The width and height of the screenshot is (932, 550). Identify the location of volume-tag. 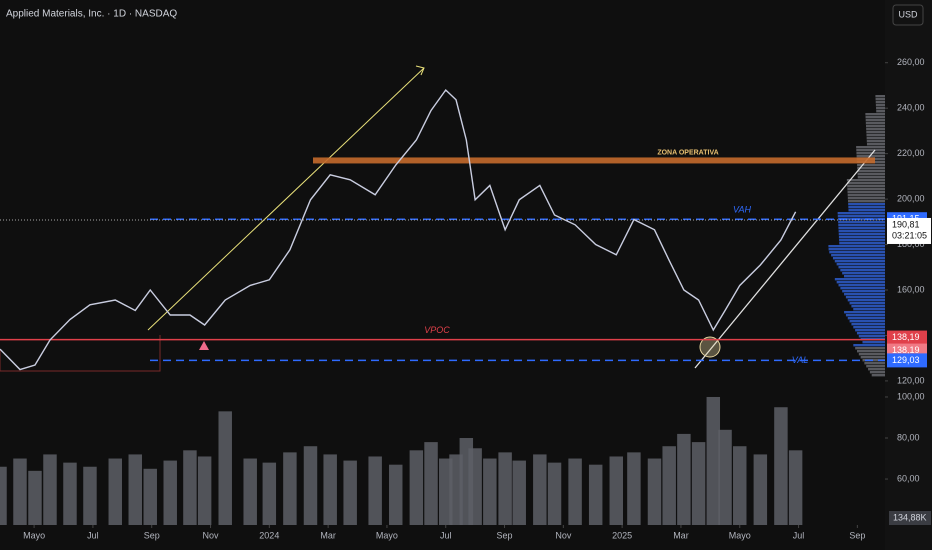
(910, 518).